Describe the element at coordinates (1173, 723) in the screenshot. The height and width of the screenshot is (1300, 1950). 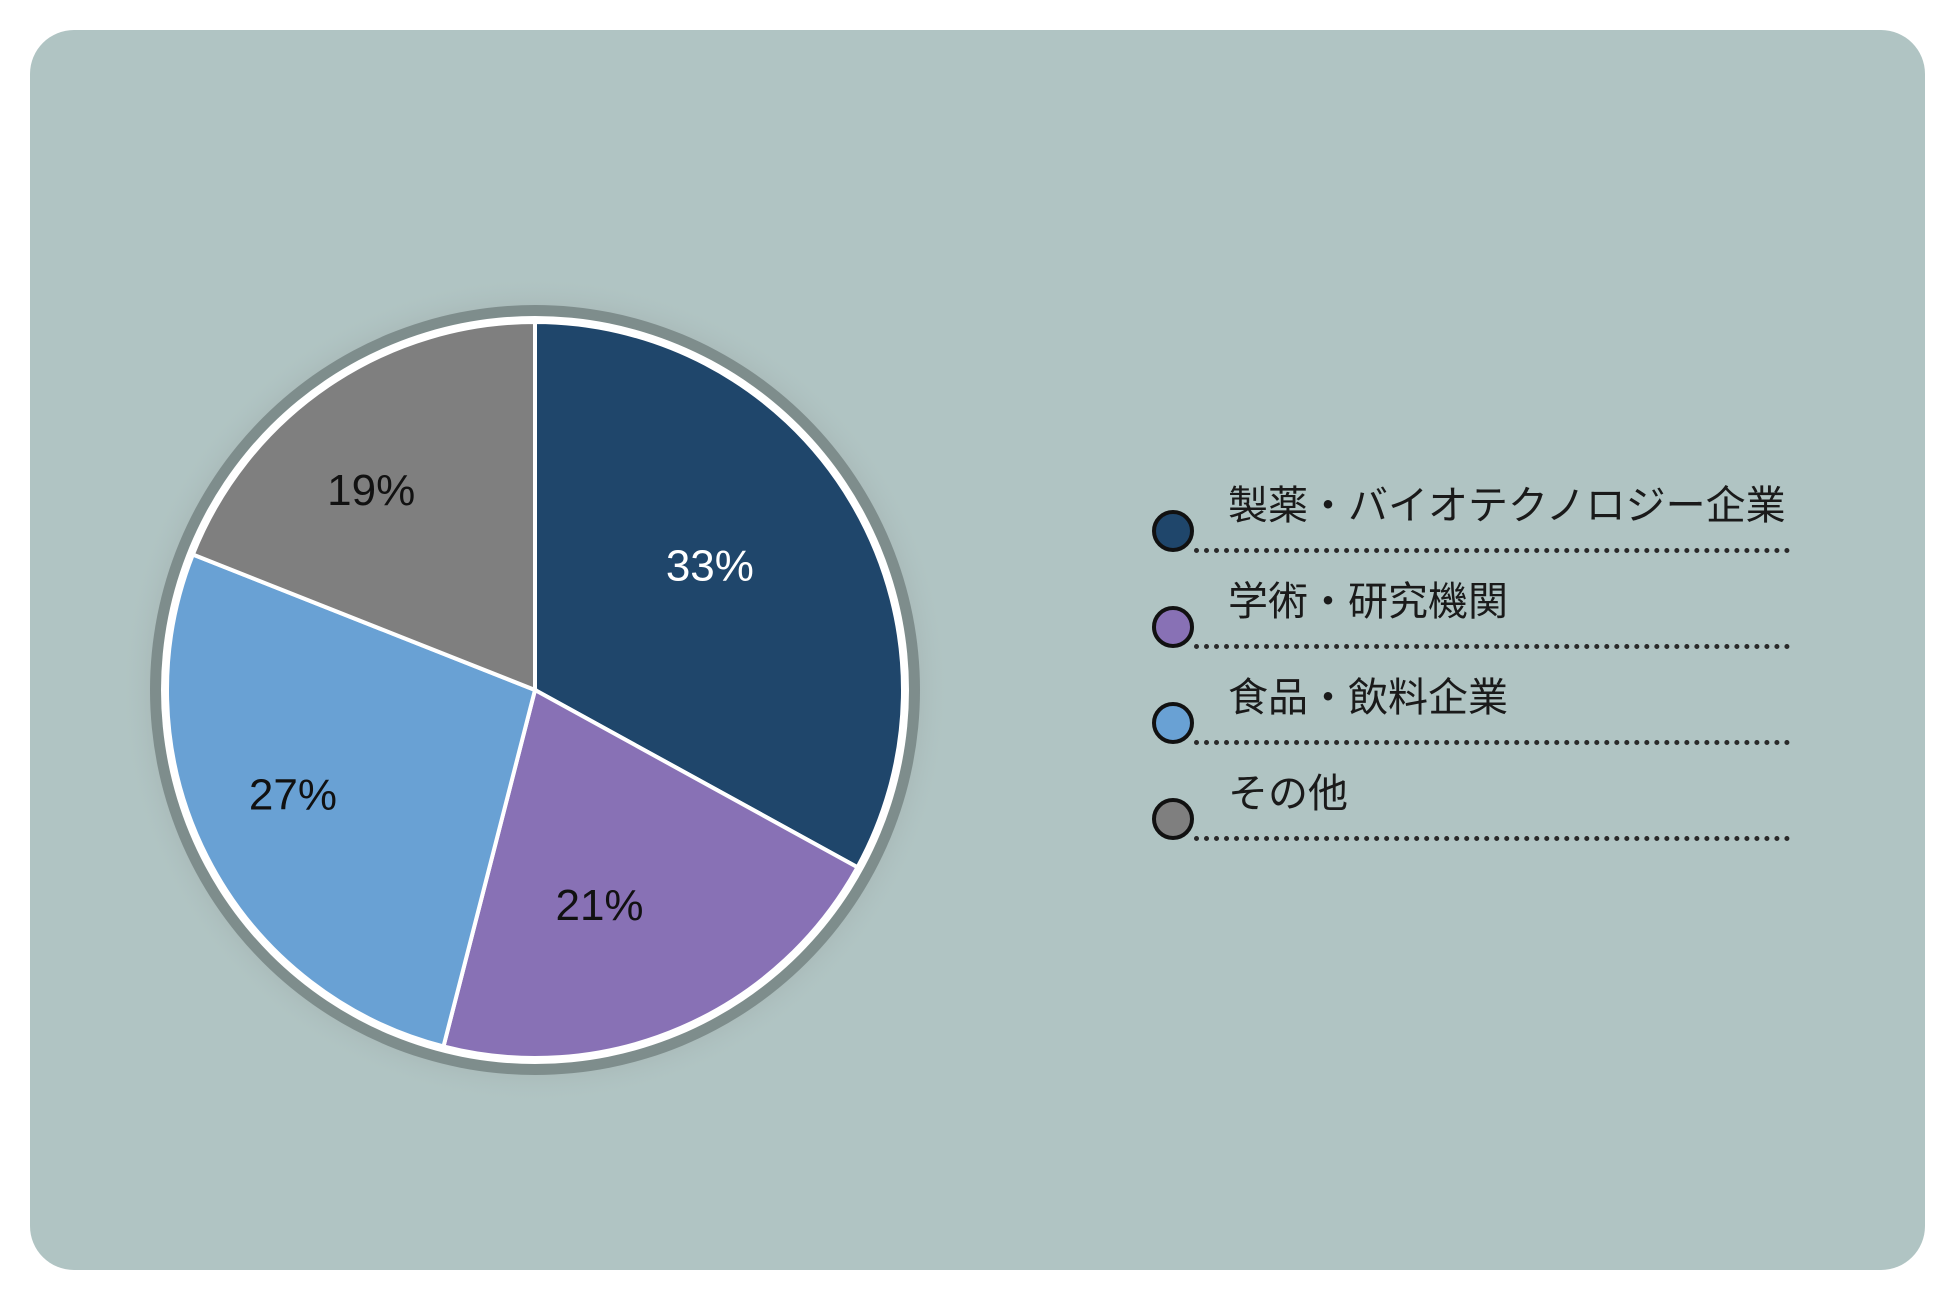
I see `legend-swatch-food` at that location.